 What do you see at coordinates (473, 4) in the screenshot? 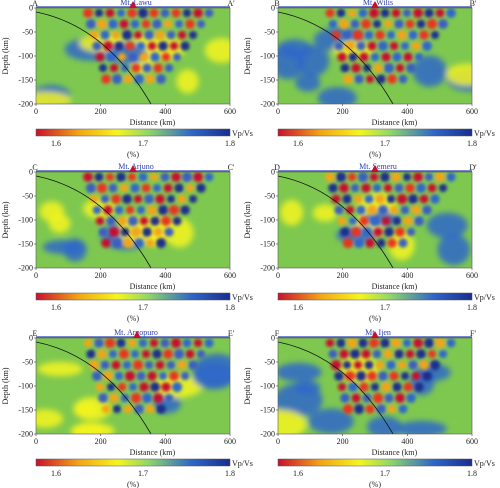
I see `profile-end-label: B'` at bounding box center [473, 4].